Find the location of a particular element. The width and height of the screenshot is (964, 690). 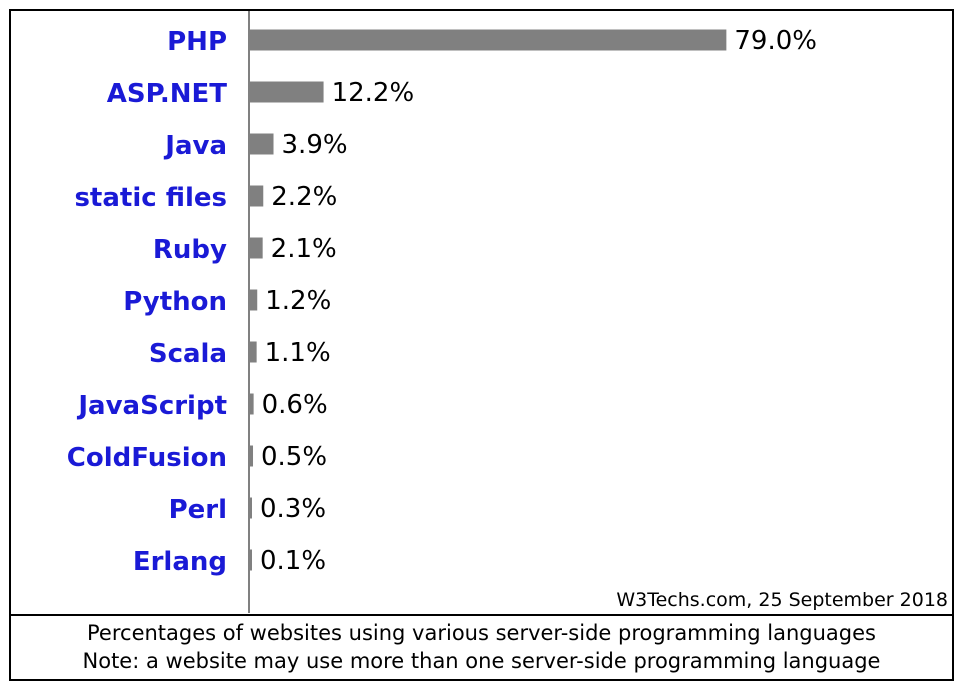

category-label: static files is located at coordinates (150, 198).